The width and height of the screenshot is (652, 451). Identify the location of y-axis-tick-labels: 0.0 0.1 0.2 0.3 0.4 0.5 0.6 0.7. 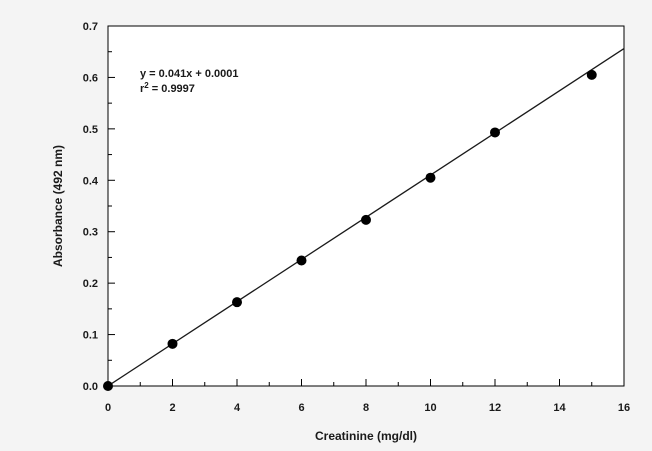
(91, 207).